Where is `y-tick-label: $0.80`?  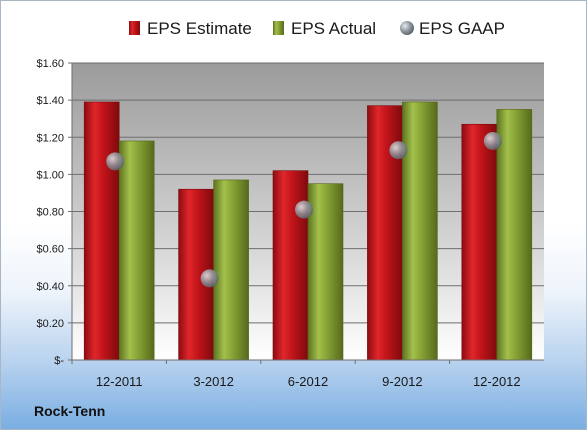 y-tick-label: $0.80 is located at coordinates (50, 213).